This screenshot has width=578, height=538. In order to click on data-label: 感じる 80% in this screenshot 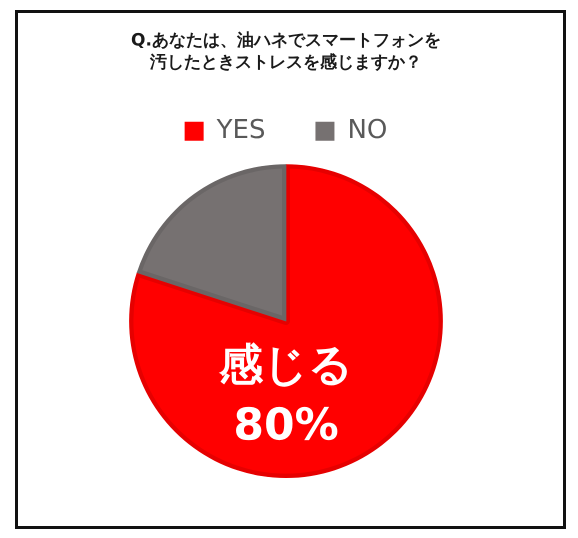, I will do `click(285, 394)`.